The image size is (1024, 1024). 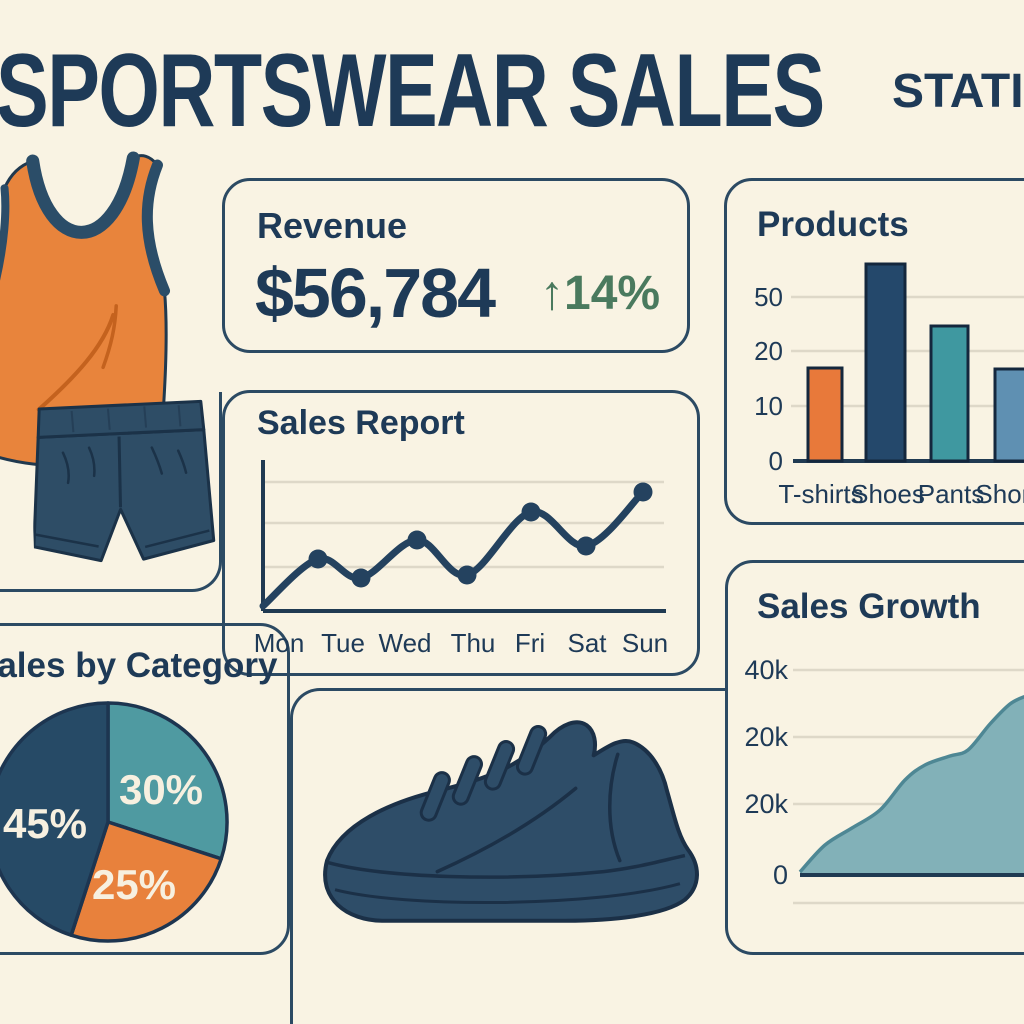 I want to click on page-subtitle: STATISTICS, so click(x=958, y=91).